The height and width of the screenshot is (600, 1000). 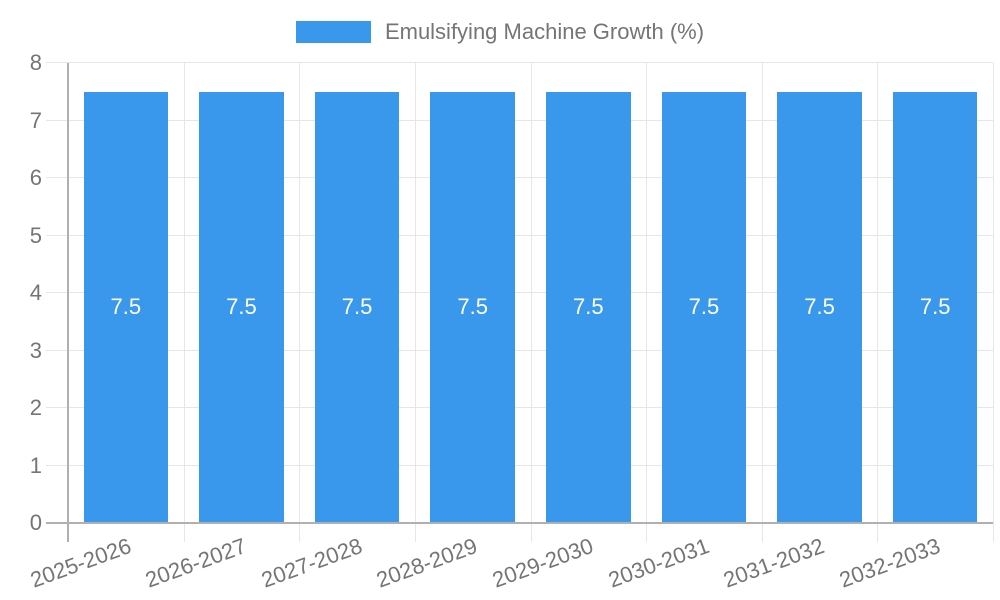 I want to click on x-axis-tick-label: 2028-2029, so click(x=427, y=563).